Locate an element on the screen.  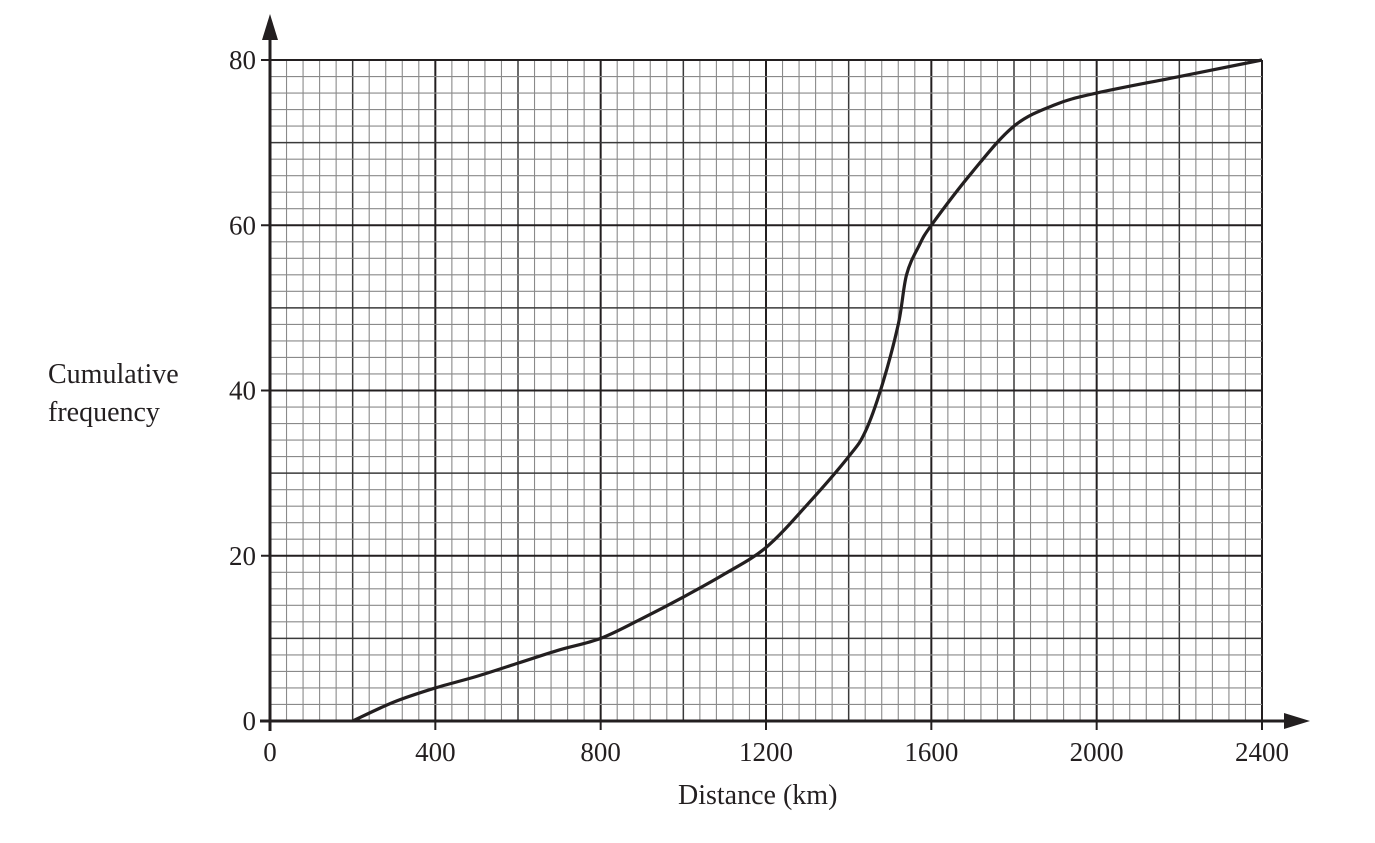
x-tick-label: 1600 is located at coordinates (931, 752).